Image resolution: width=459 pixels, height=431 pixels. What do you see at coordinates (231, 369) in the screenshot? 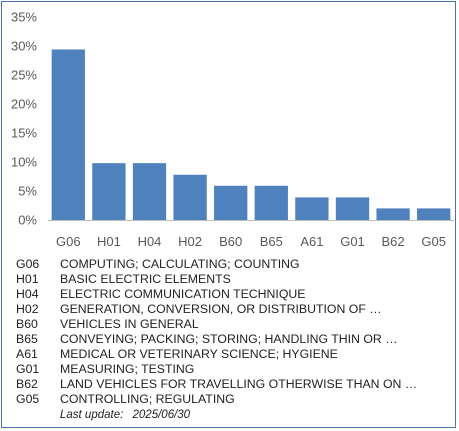
I see `legend-row: G01 MEASURING; TESTING` at bounding box center [231, 369].